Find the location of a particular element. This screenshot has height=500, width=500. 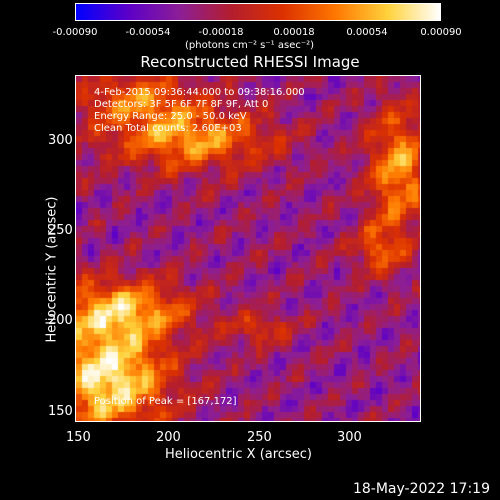

y-axis-title: Heliocentric Y (arcsec) is located at coordinates (52, 269).